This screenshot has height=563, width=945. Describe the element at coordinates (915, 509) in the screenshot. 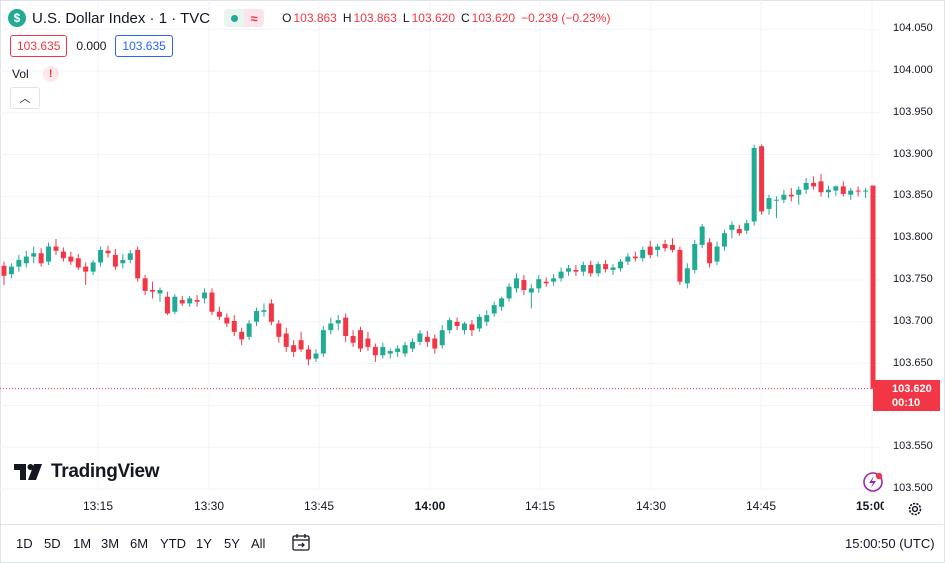

I see `gear-icon` at that location.